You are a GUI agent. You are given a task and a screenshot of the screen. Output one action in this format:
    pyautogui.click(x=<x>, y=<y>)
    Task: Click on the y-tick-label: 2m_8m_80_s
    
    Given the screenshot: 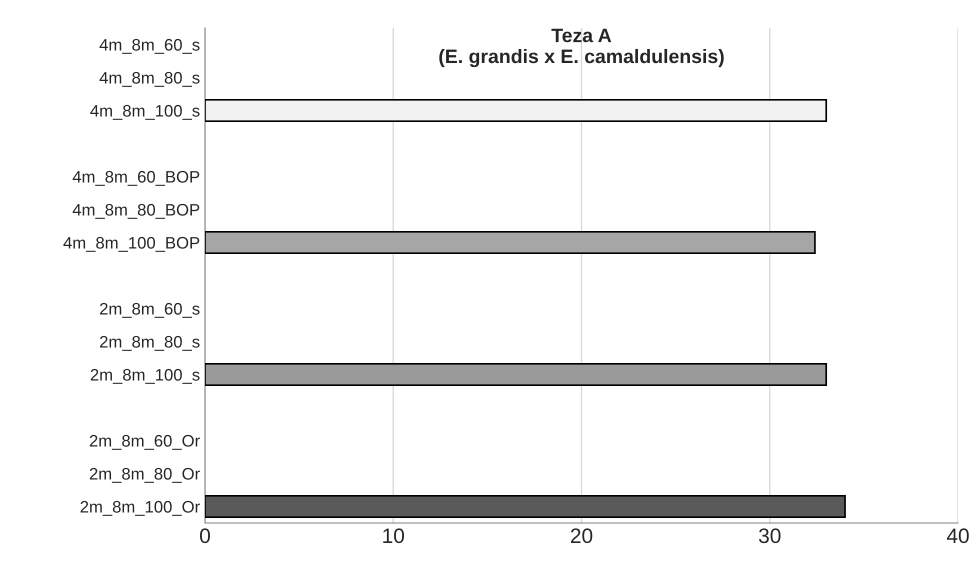 What is the action you would take?
    pyautogui.click(x=150, y=343)
    